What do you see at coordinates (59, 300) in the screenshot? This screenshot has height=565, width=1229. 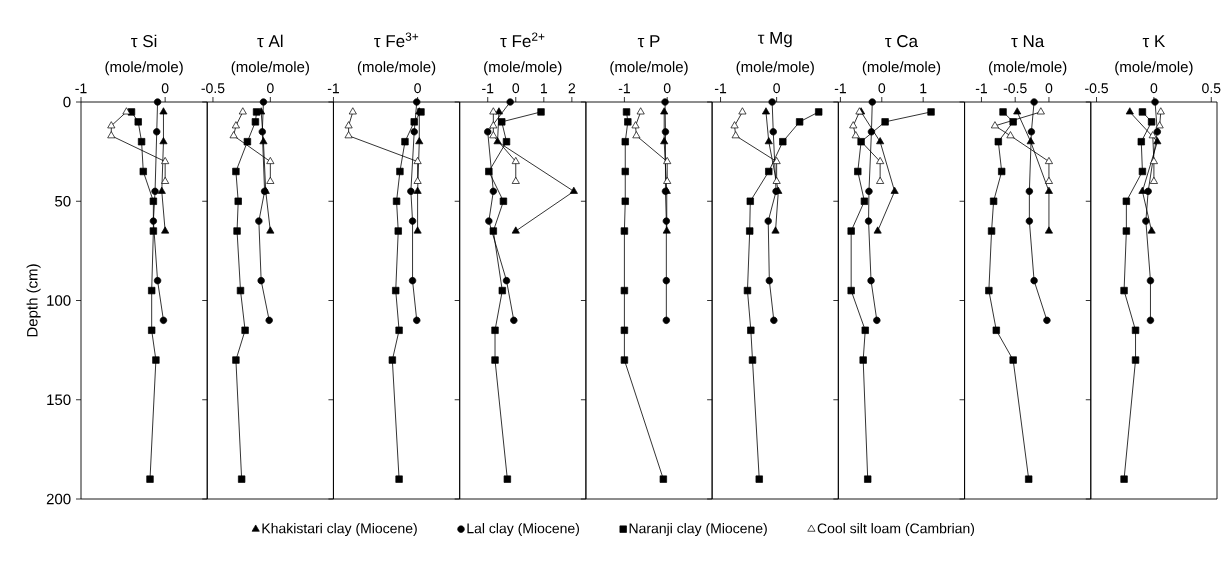 I see `y-tick-label: 100` at bounding box center [59, 300].